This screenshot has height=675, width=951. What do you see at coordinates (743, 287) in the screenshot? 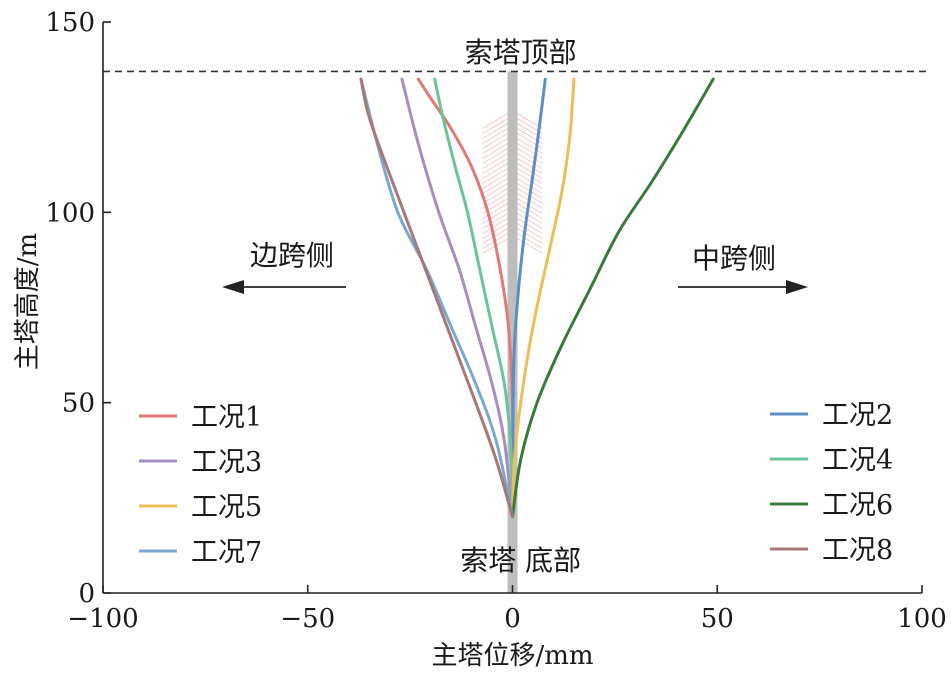
I see `mid-span-arrow` at bounding box center [743, 287].